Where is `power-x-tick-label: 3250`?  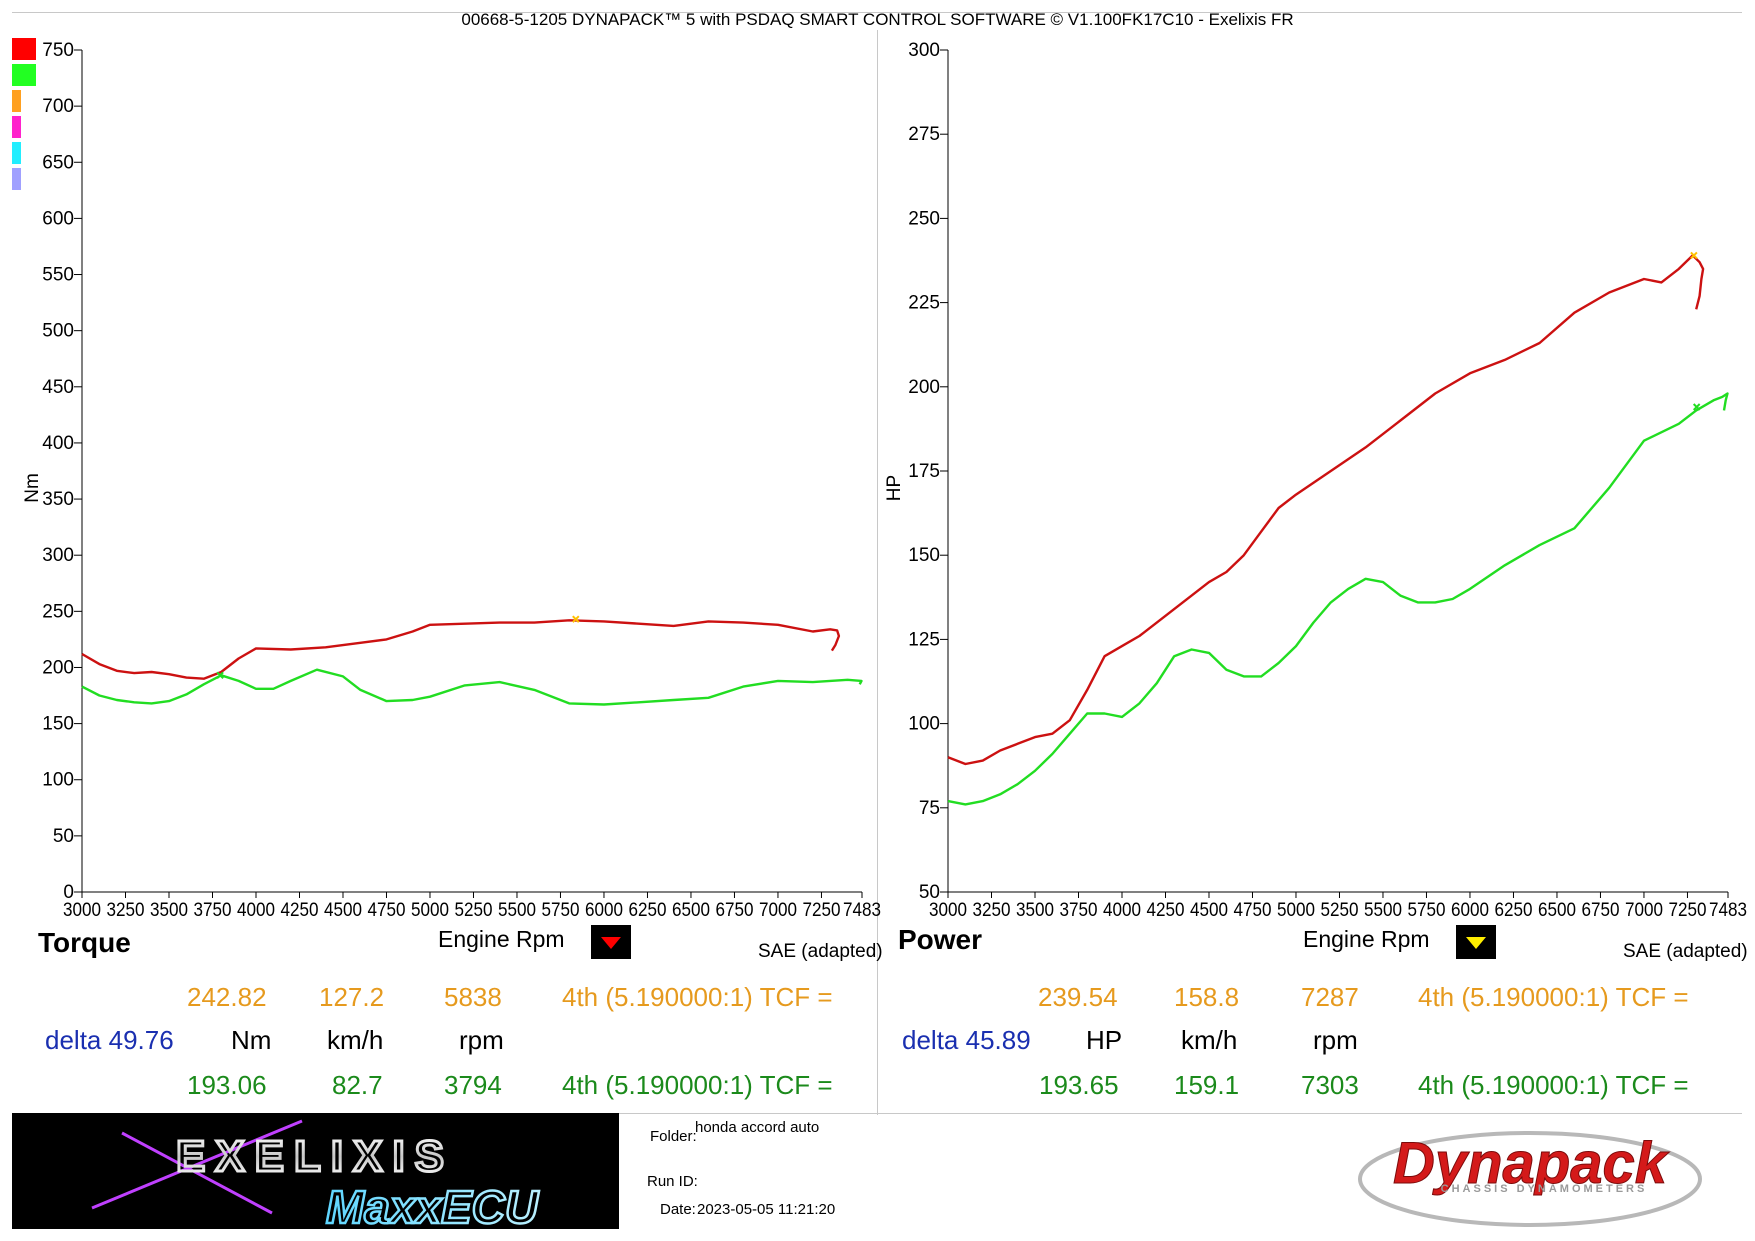
power-x-tick-label: 3250 is located at coordinates (991, 910).